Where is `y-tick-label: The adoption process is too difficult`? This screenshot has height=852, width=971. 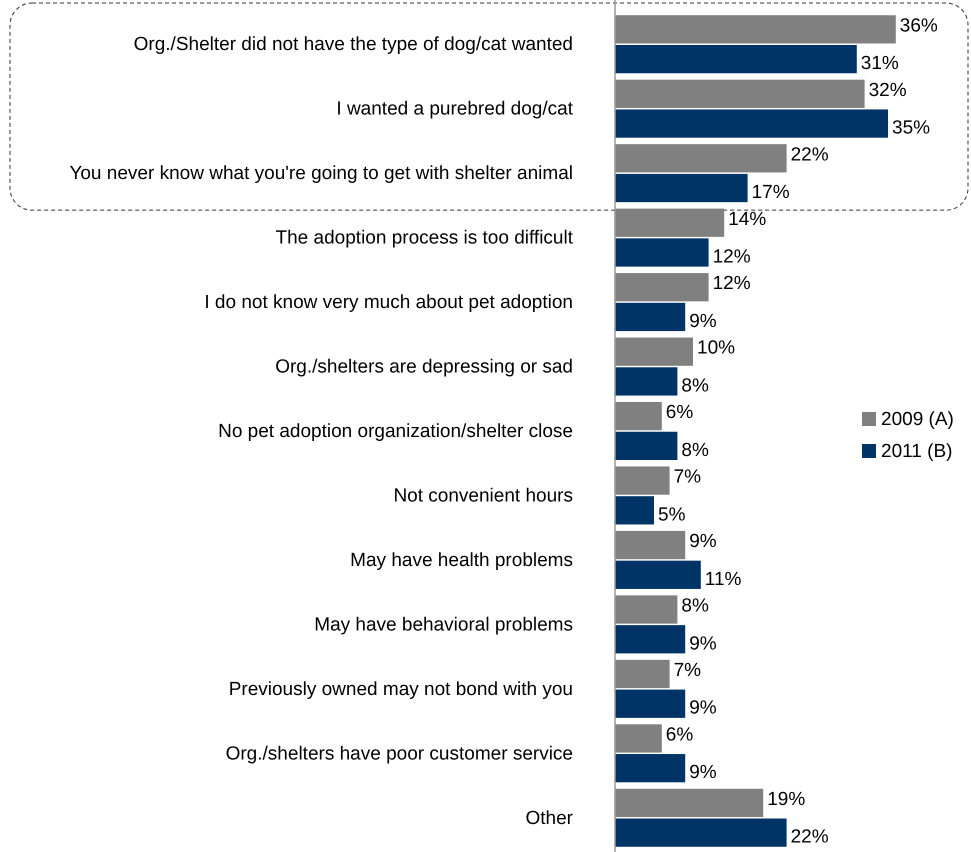
y-tick-label: The adoption process is too difficult is located at coordinates (425, 238).